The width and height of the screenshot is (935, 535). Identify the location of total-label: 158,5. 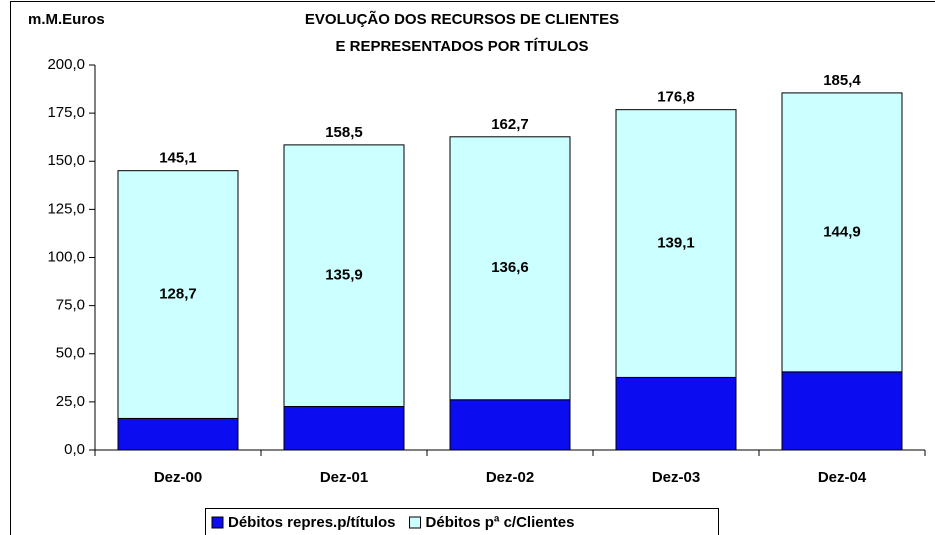
(344, 132).